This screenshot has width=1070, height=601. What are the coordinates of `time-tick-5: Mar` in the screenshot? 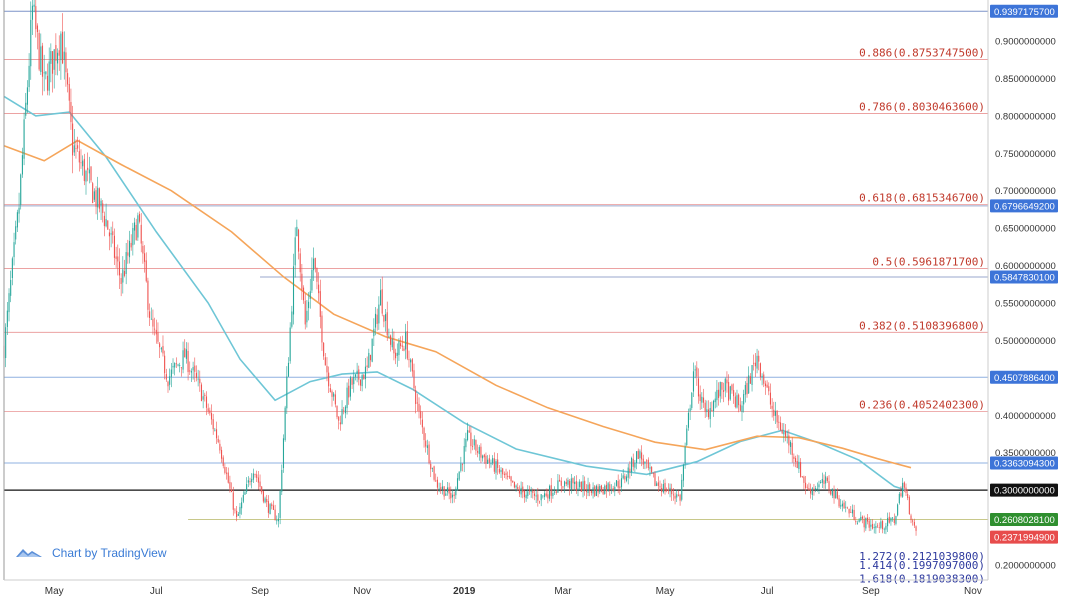 It's located at (563, 591).